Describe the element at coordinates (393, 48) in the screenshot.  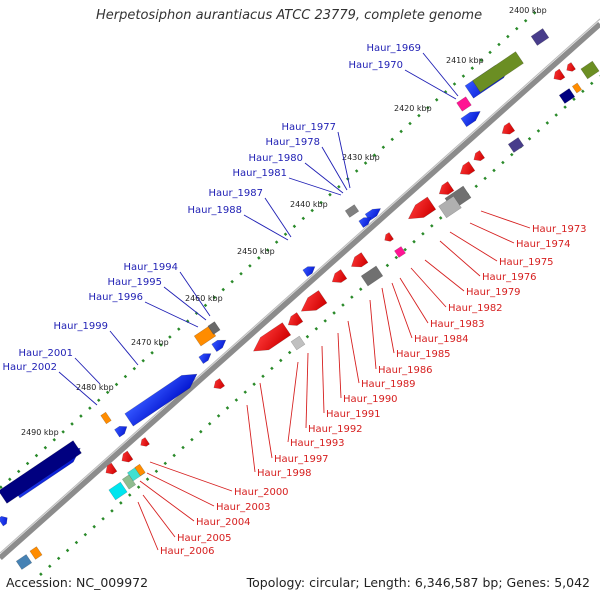
I see `forward-gene-label: Haur_1969` at that location.